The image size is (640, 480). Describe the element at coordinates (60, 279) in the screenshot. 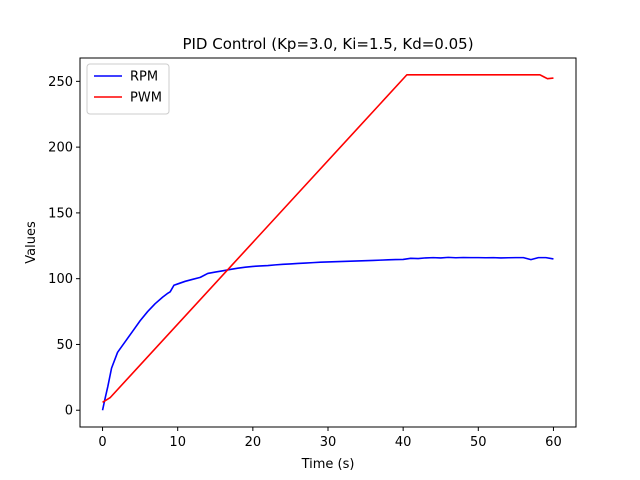

I see `y-tick-label: 100` at that location.